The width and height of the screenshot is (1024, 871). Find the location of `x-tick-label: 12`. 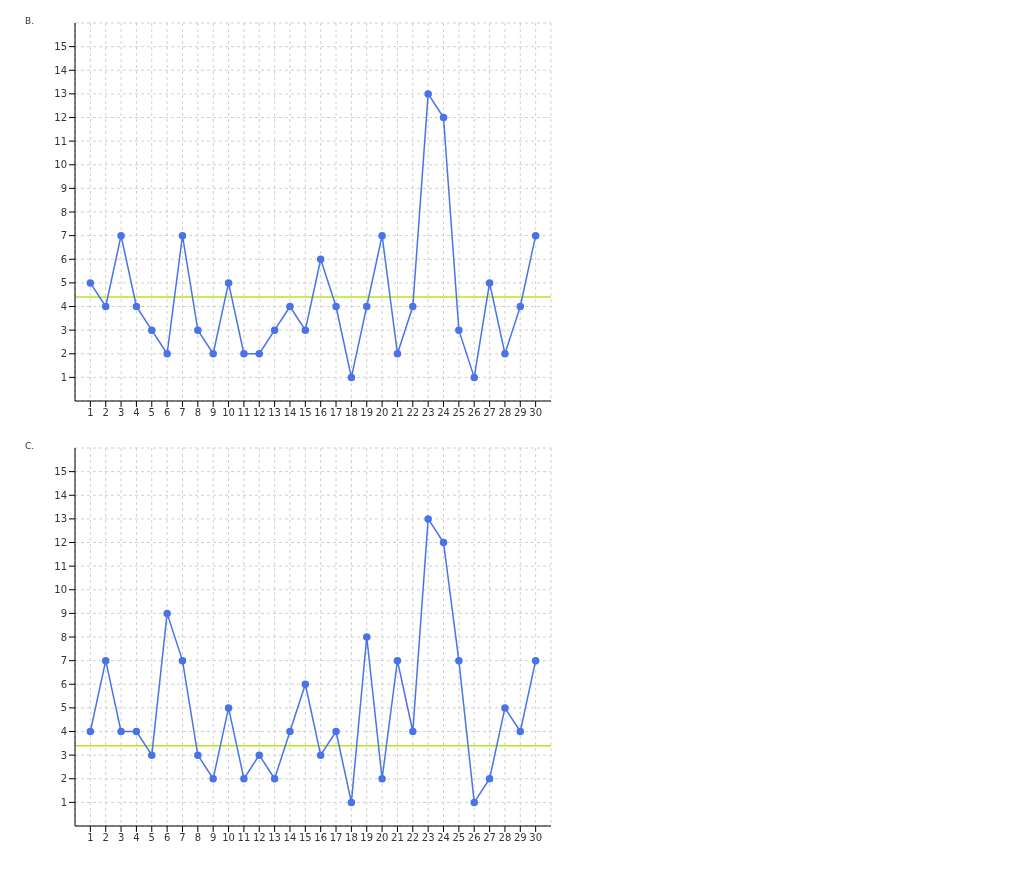

x-tick-label: 12 is located at coordinates (259, 838).